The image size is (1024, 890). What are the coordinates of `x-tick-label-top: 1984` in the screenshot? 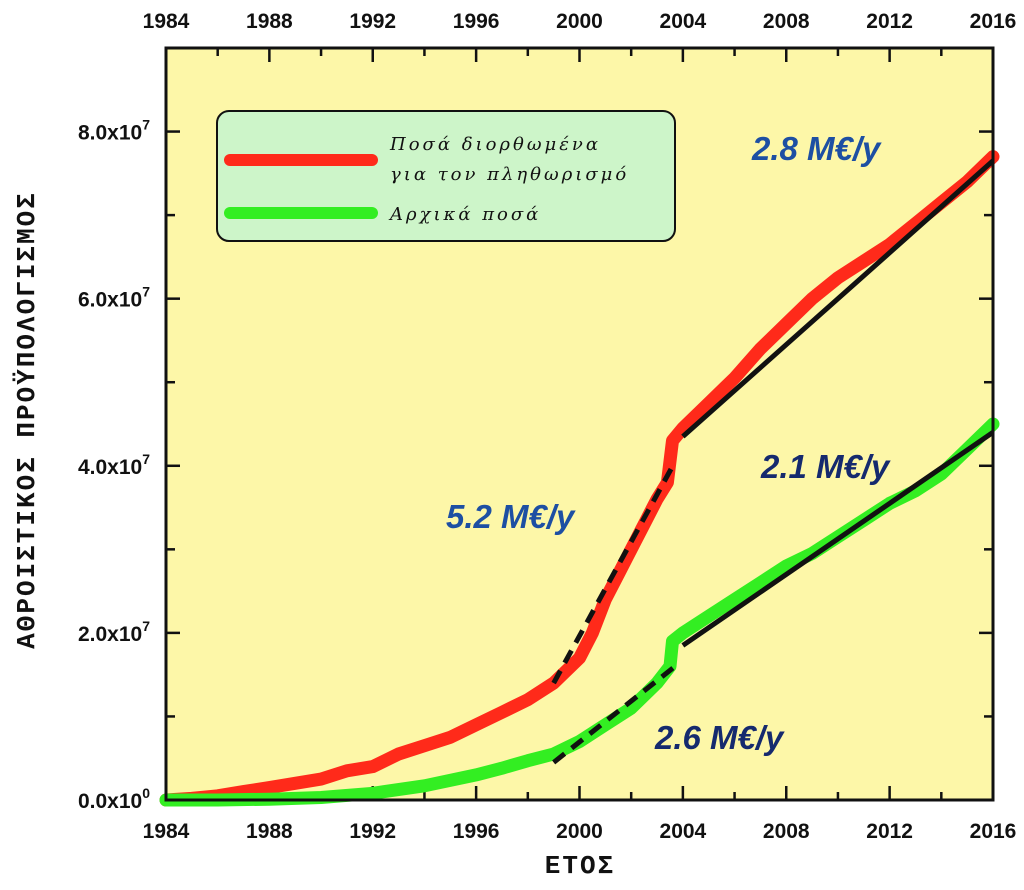 It's located at (166, 21).